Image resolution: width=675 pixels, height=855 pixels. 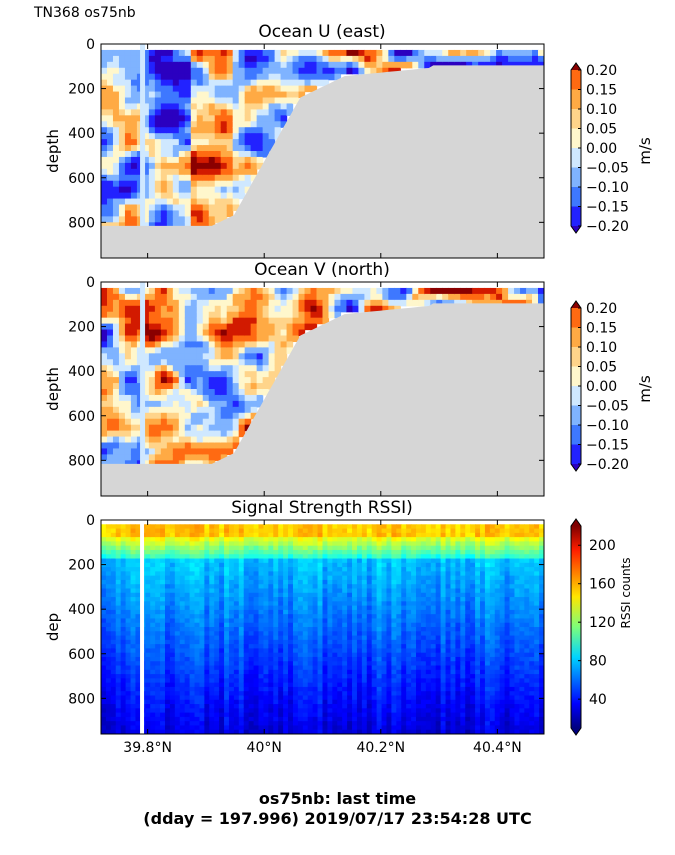 What do you see at coordinates (576, 304) in the screenshot?
I see `colorbar-extend-max` at bounding box center [576, 304].